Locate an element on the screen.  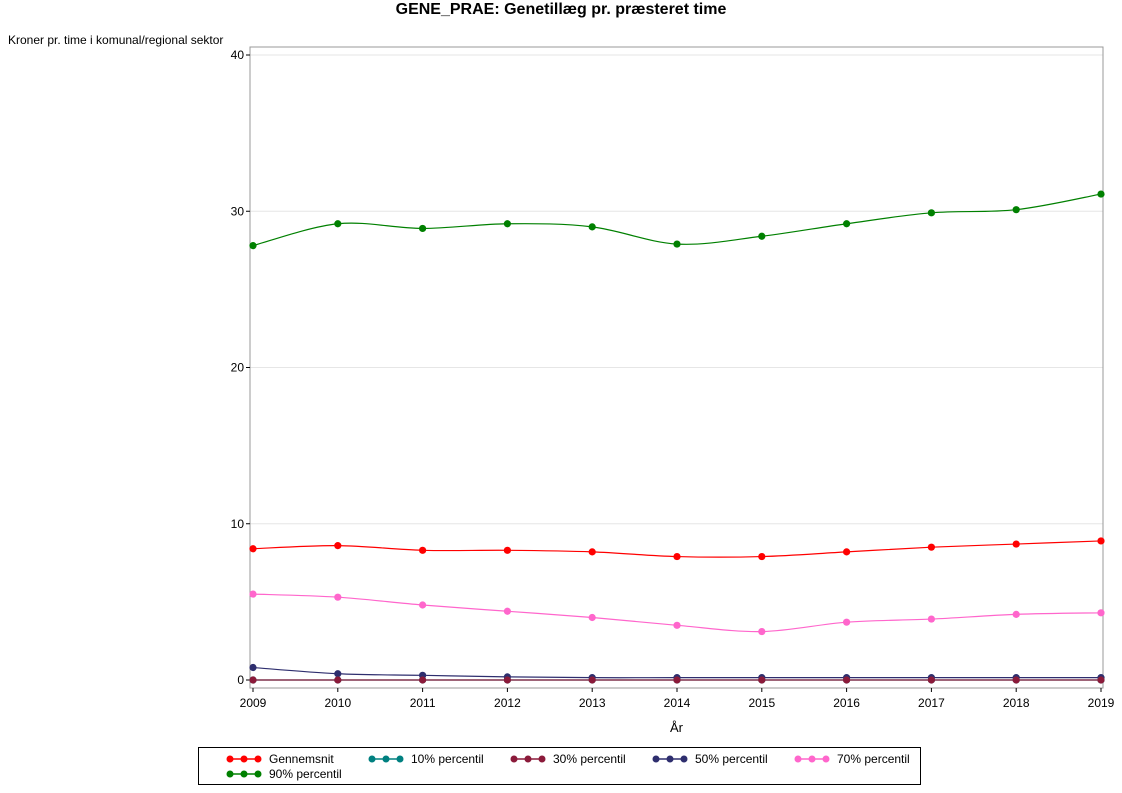
x-axis-label: År is located at coordinates (676, 727).